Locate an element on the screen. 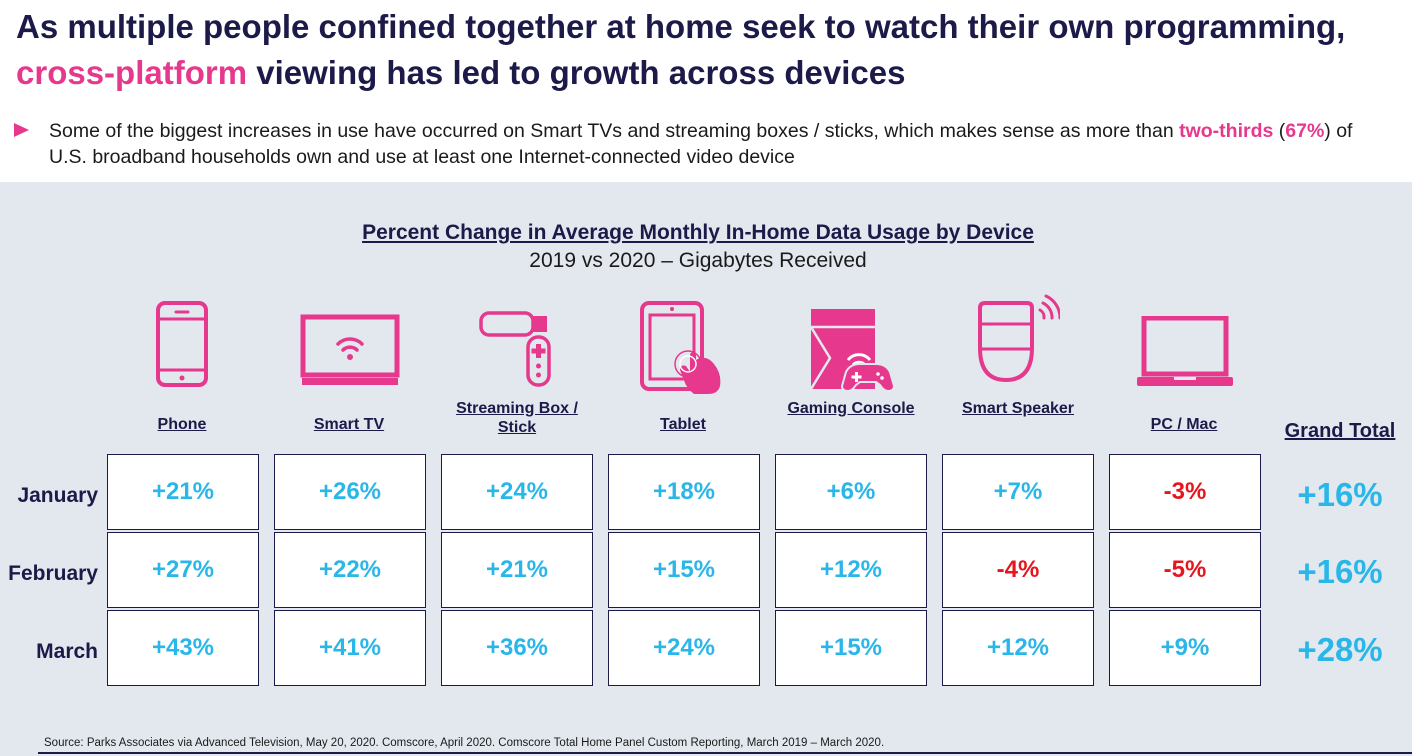 The height and width of the screenshot is (756, 1412). cell-march-tablet: +24% is located at coordinates (684, 648).